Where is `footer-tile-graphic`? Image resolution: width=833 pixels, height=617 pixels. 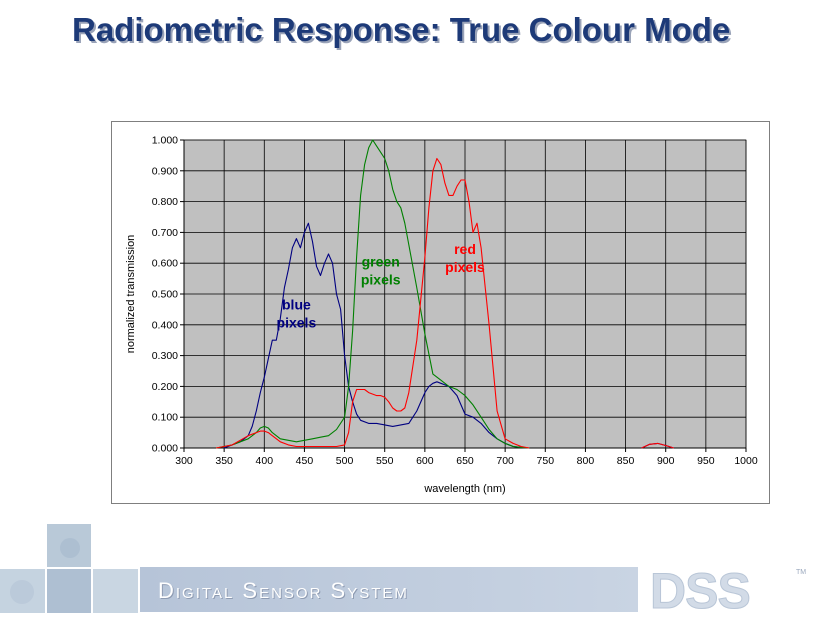 footer-tile-graphic is located at coordinates (69, 568).